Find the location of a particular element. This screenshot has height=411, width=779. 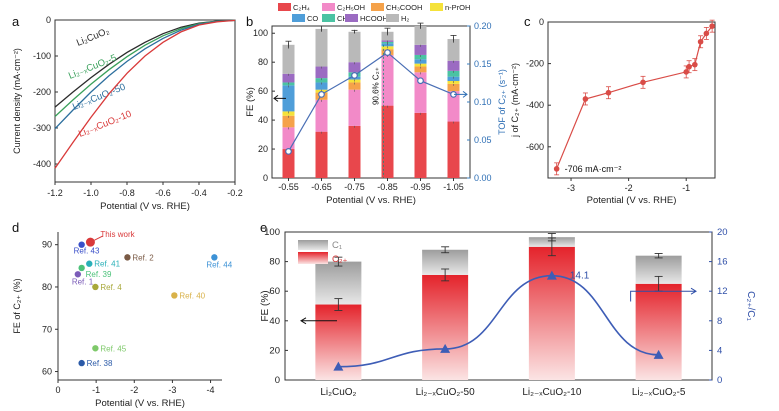

point-label: Ref. 39 is located at coordinates (99, 274).